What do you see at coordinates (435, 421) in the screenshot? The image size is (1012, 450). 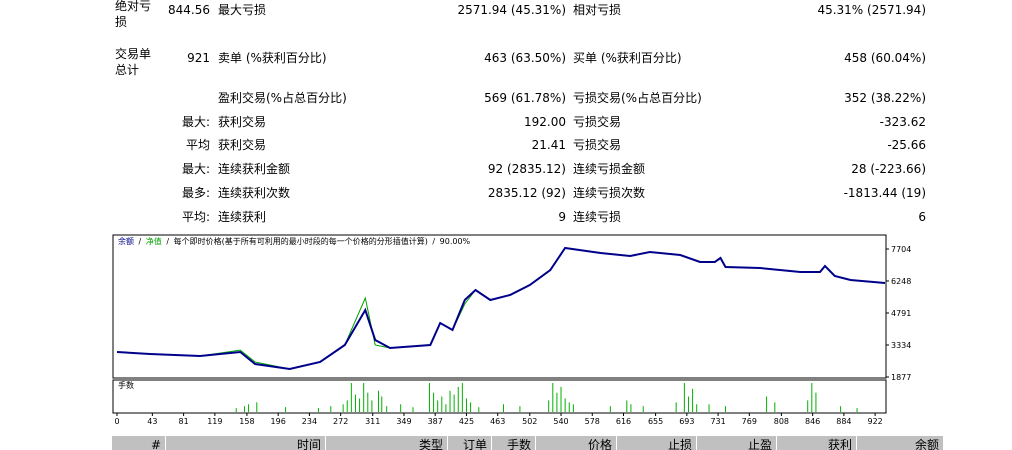 I see `x-tick-label: 387` at bounding box center [435, 421].